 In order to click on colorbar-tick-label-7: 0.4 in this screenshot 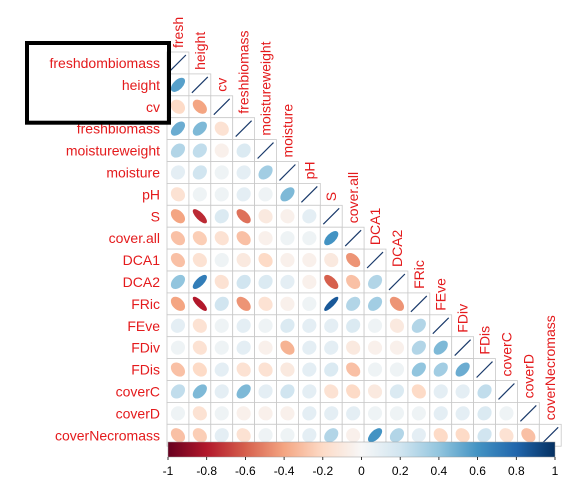, I will do `click(439, 471)`.